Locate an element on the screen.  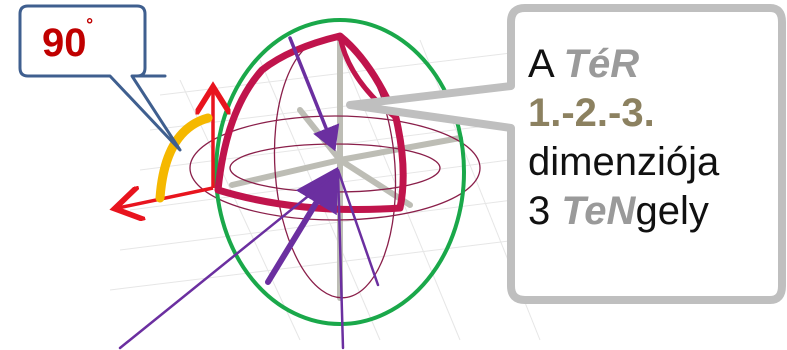
callout-line-2: 1.-2.-3. is located at coordinates (591, 113).